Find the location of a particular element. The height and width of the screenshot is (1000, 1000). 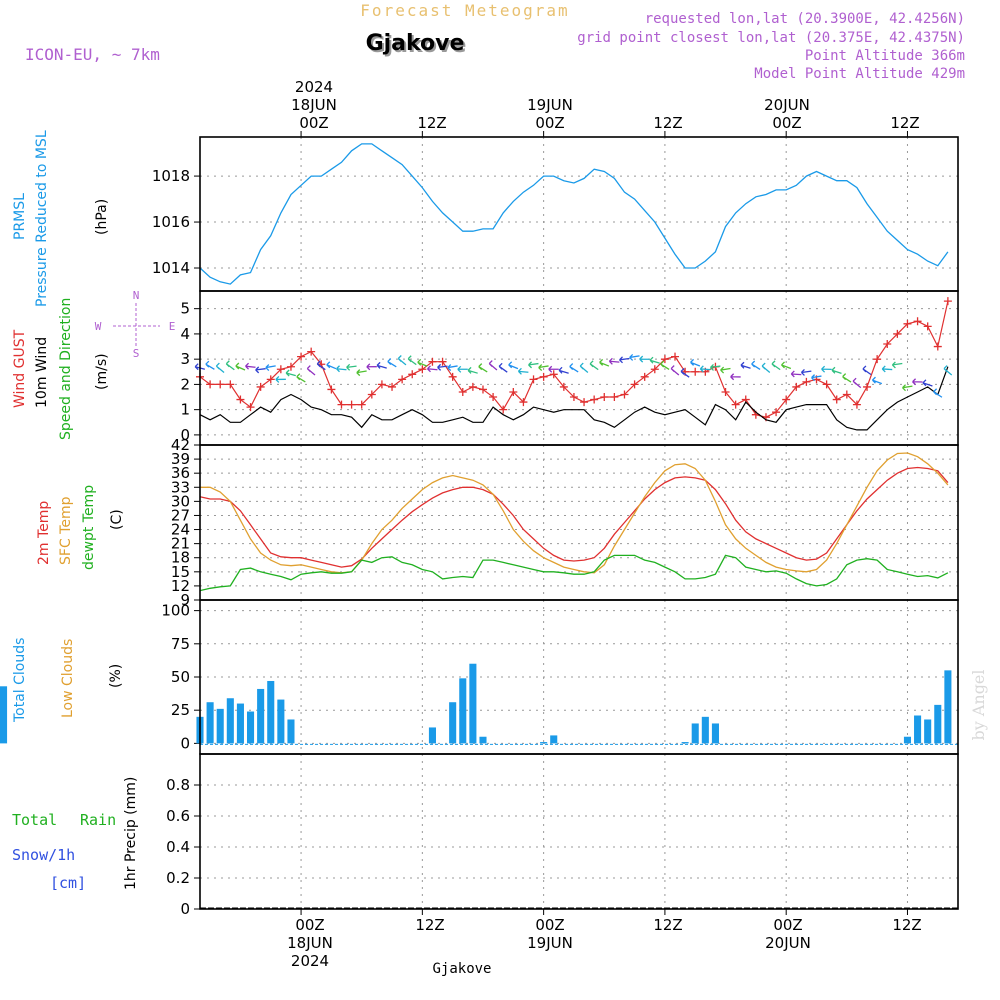

ytick-label-wind-2: 2 is located at coordinates (185, 384).